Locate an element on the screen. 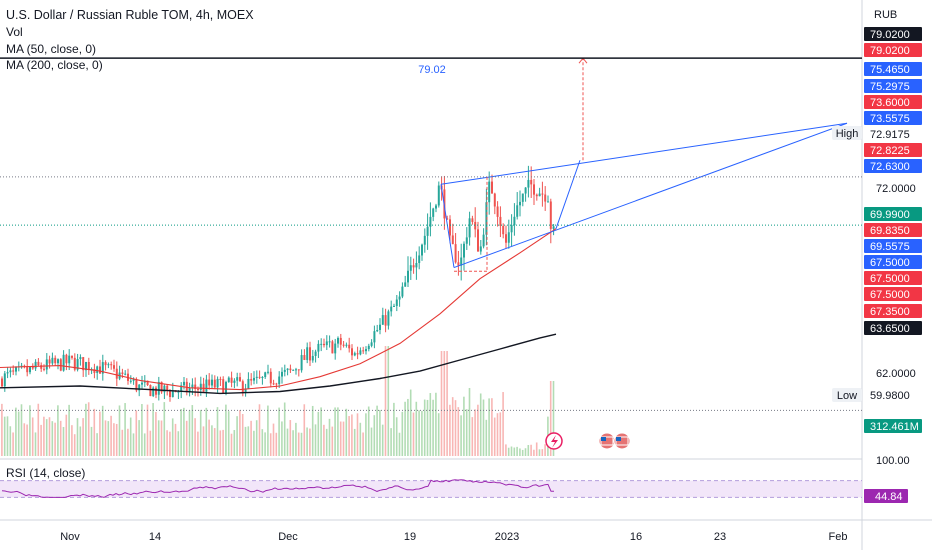 The width and height of the screenshot is (932, 550). volume-legend: Vol is located at coordinates (14, 32).